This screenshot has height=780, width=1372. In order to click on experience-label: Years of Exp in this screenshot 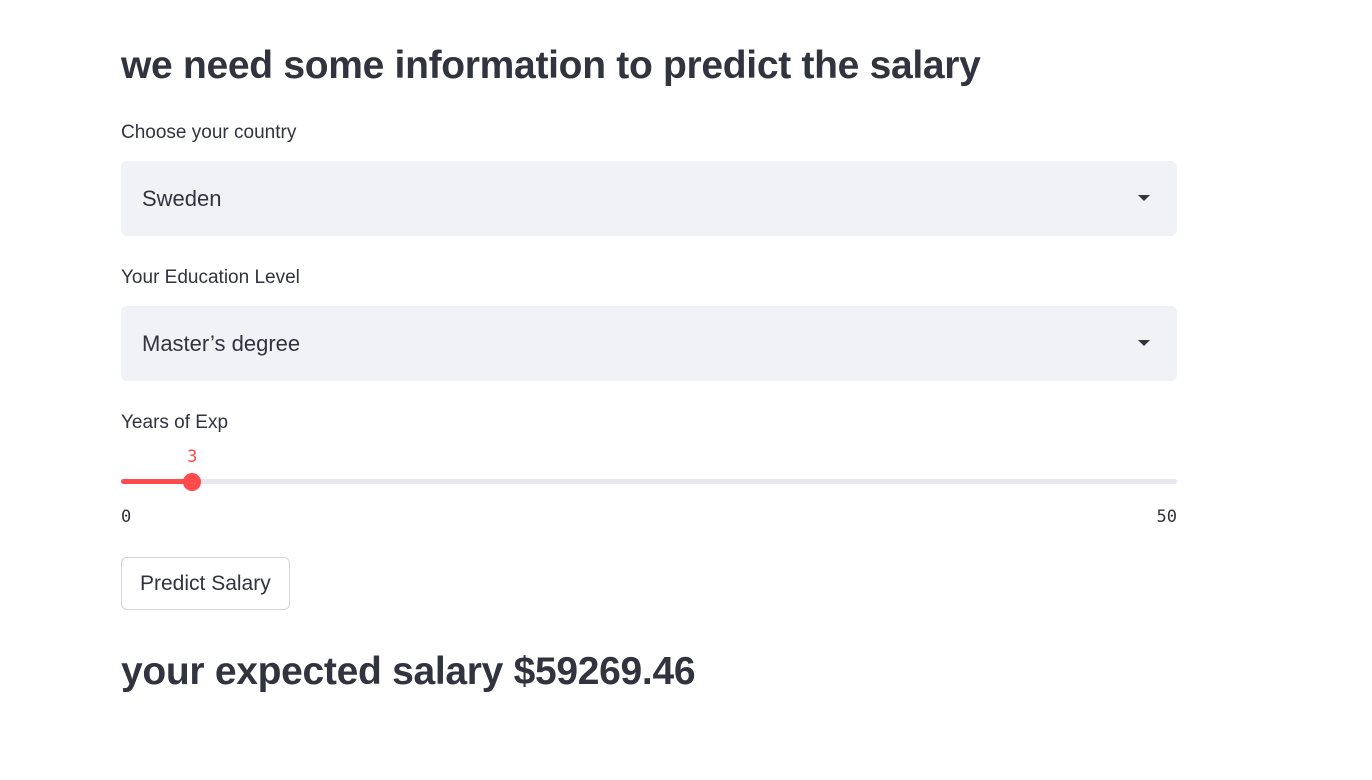, I will do `click(175, 422)`.